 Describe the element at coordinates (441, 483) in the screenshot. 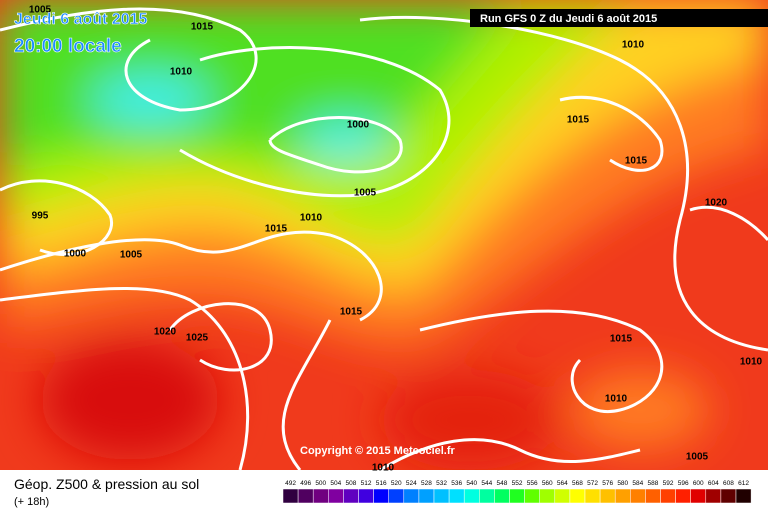

I see `legend-label: 532` at that location.